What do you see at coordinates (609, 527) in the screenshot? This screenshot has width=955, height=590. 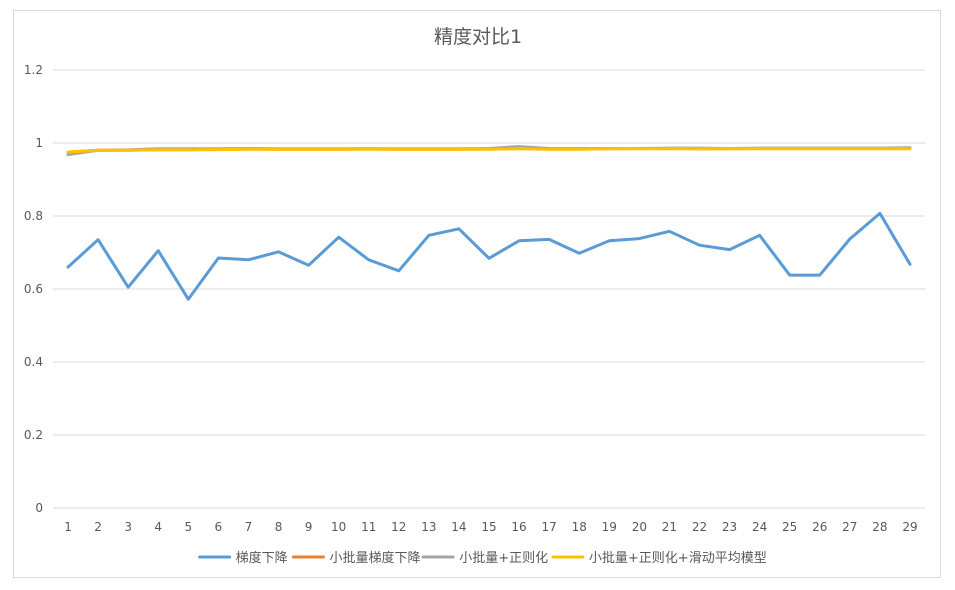 I see `x-tick-label: 19` at bounding box center [609, 527].